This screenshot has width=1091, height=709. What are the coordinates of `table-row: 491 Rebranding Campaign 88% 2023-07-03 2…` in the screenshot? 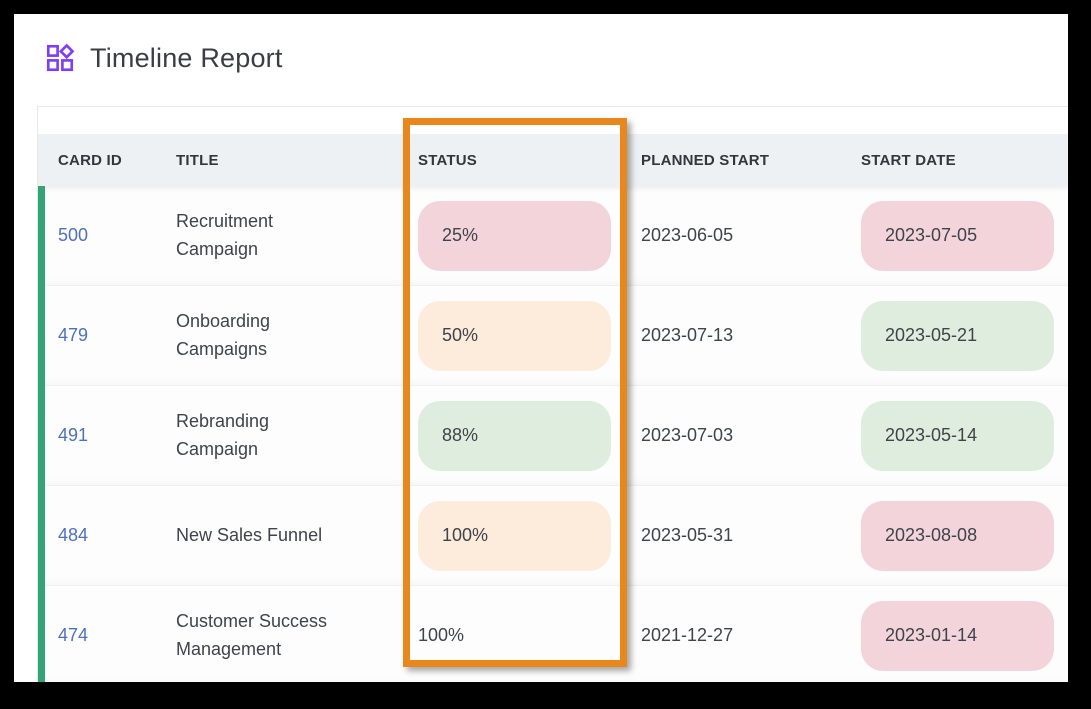 It's located at (553, 436).